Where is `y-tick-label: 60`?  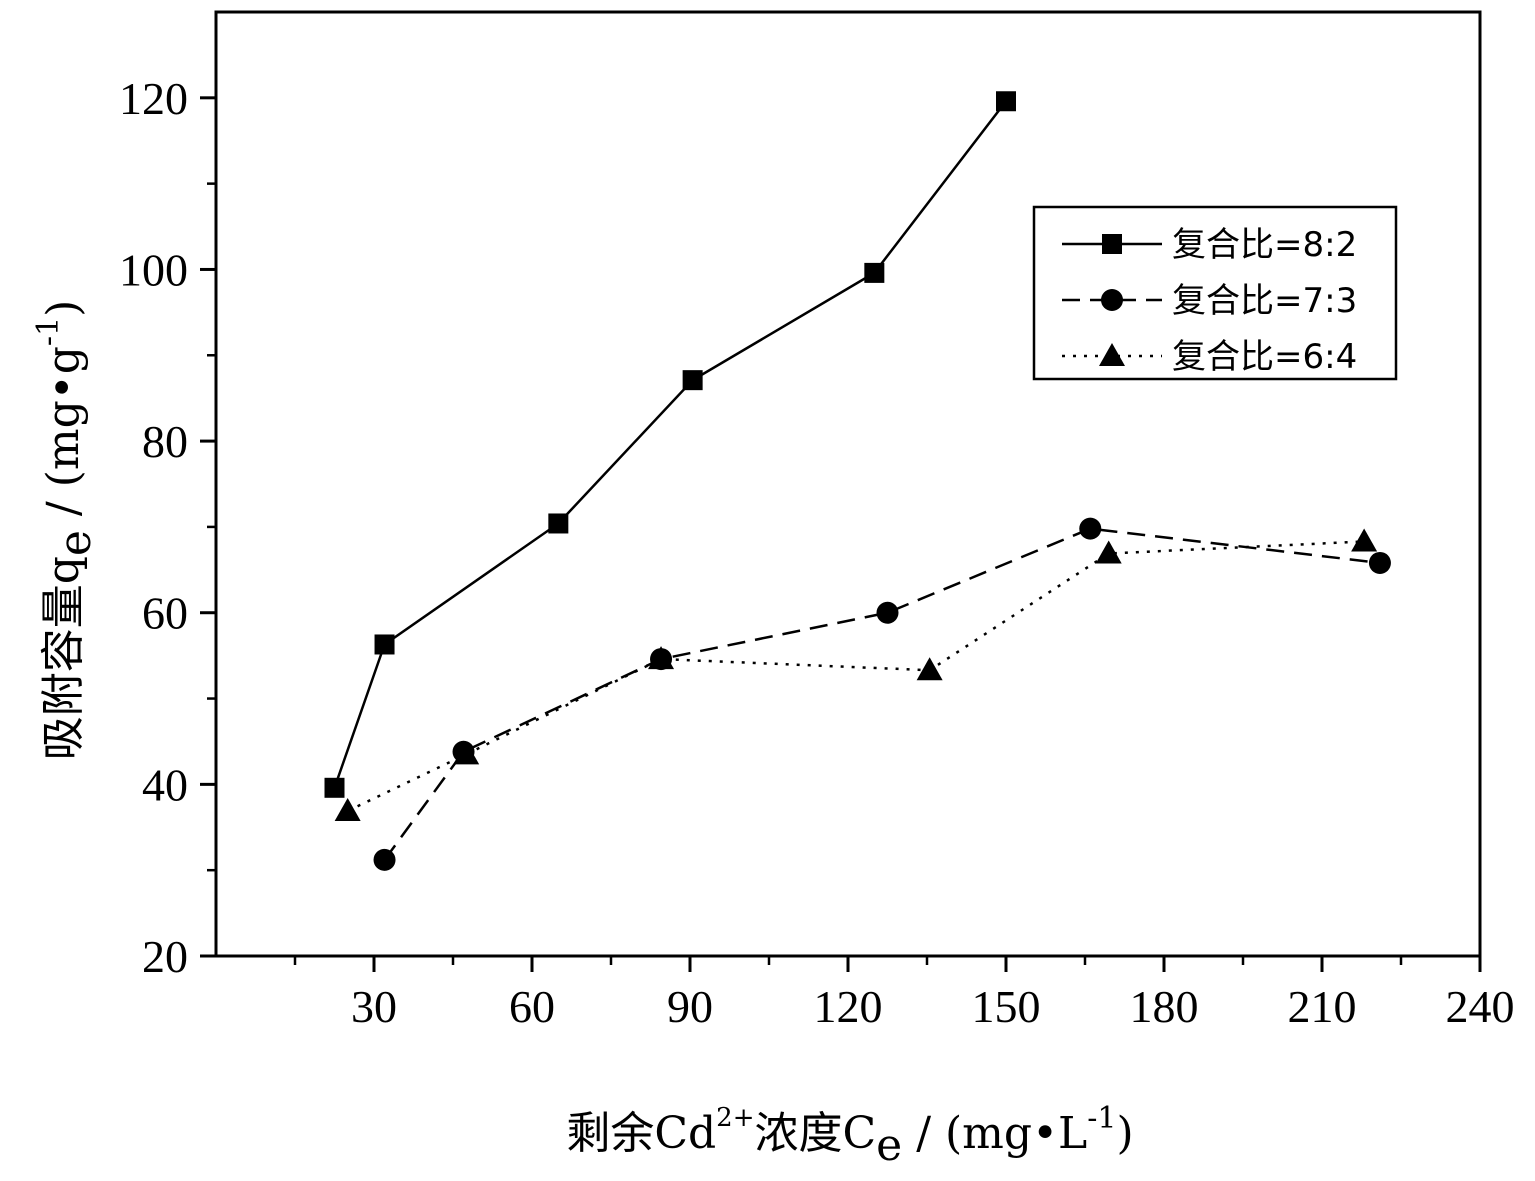 y-tick-label: 60 is located at coordinates (165, 613).